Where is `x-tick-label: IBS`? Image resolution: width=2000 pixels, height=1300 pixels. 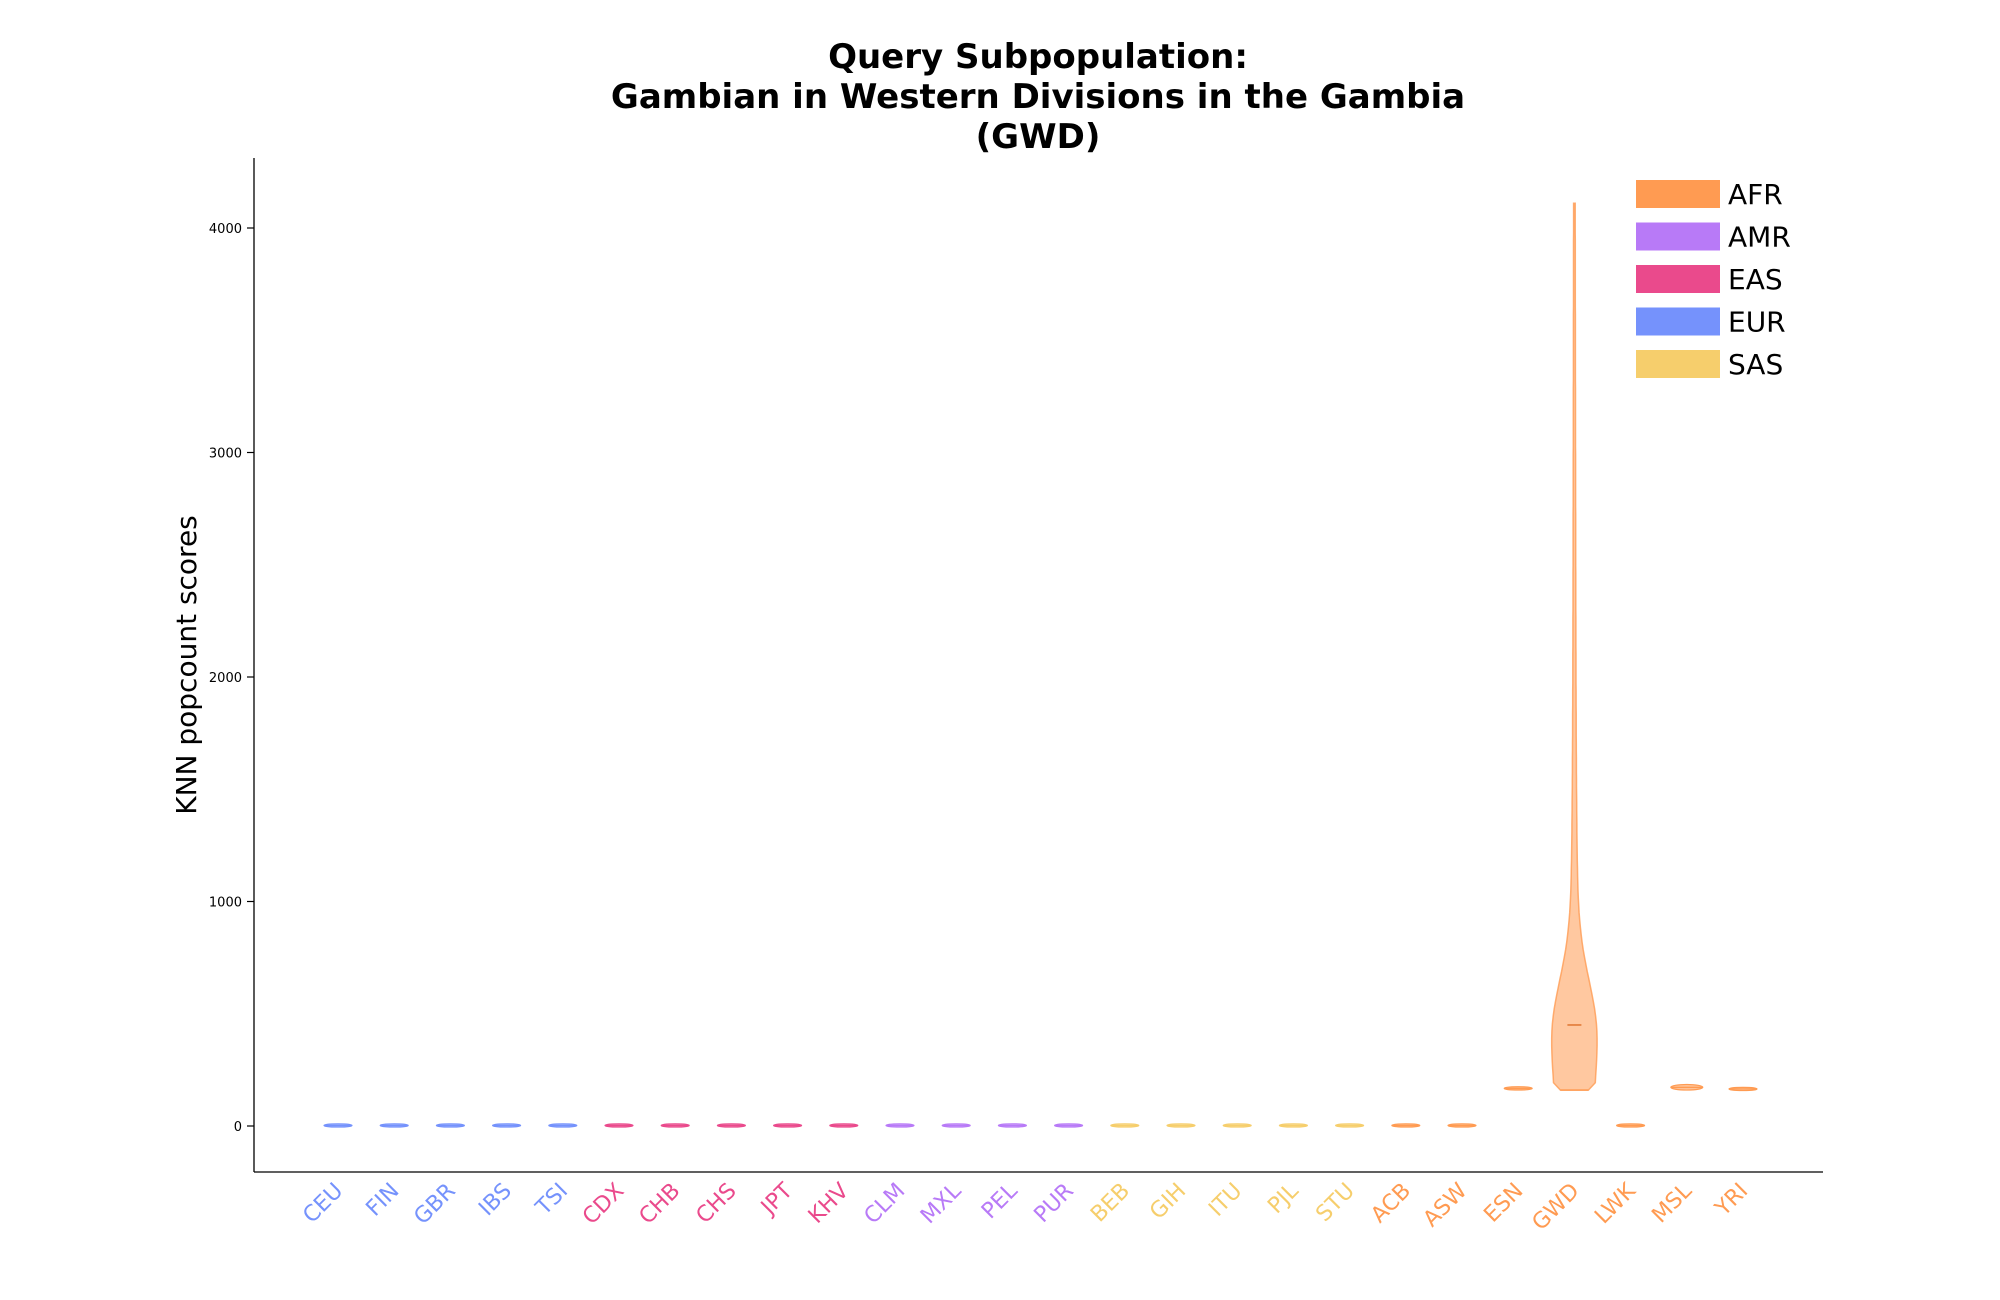
x-tick-label: IBS is located at coordinates (495, 1200).